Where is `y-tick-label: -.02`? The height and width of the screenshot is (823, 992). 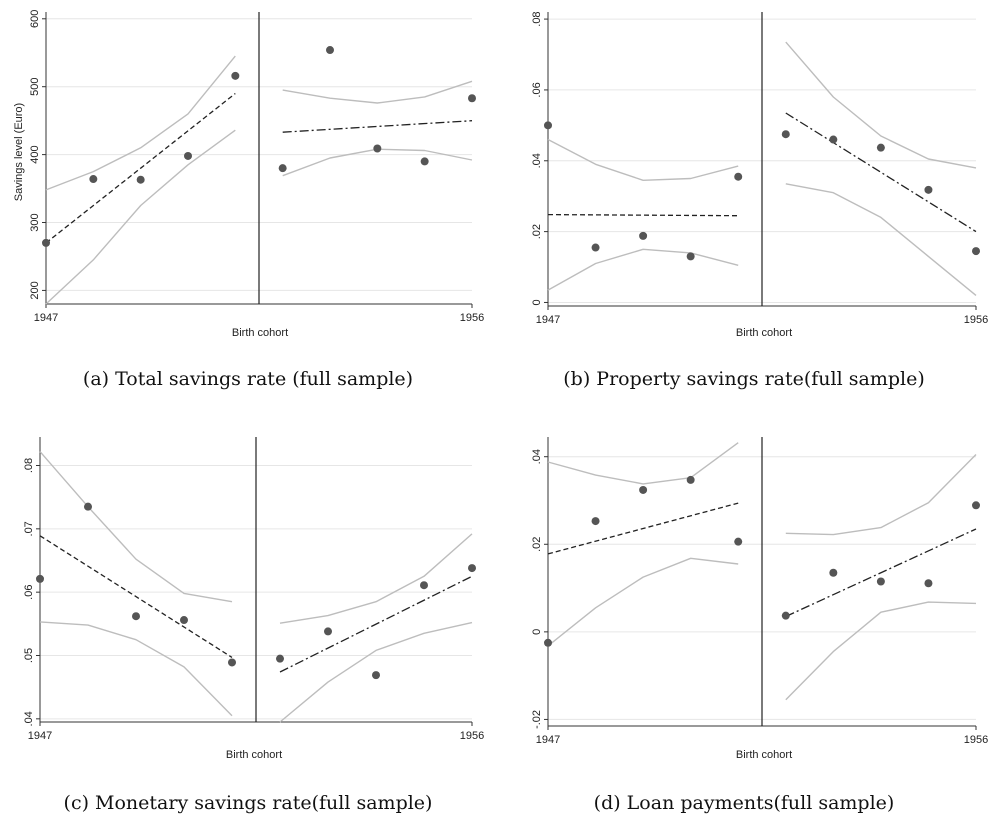
y-tick-label: -.02 is located at coordinates (537, 719).